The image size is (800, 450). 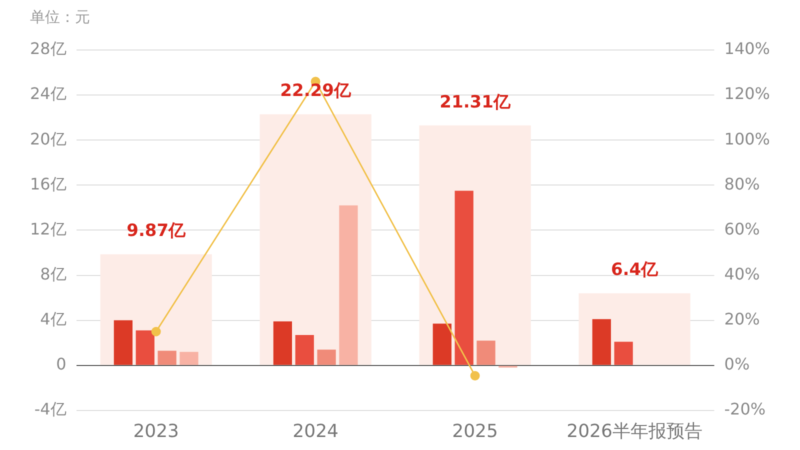 What do you see at coordinates (737, 364) in the screenshot?
I see `y2-tick-label: 0%` at bounding box center [737, 364].